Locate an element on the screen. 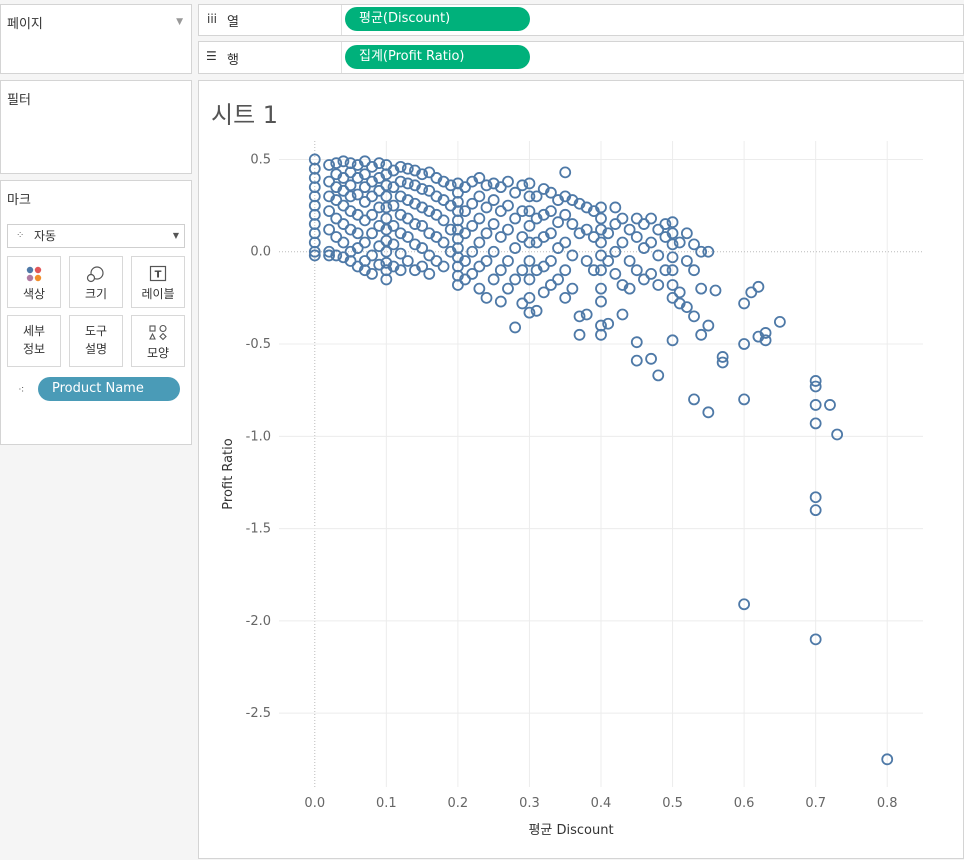 The height and width of the screenshot is (860, 964). y-tick-label: 0.5 is located at coordinates (260, 159).